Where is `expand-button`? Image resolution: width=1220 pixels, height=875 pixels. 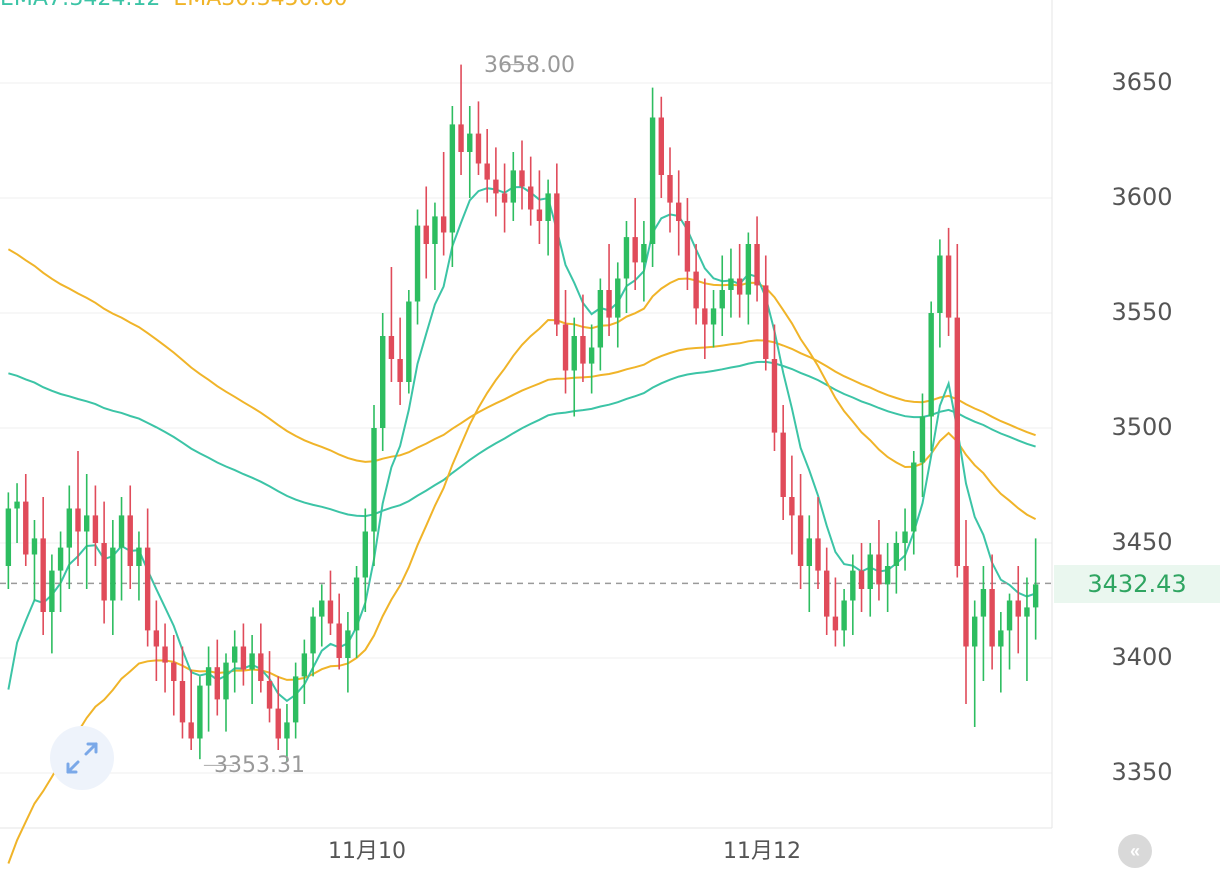
expand-button is located at coordinates (82, 758).